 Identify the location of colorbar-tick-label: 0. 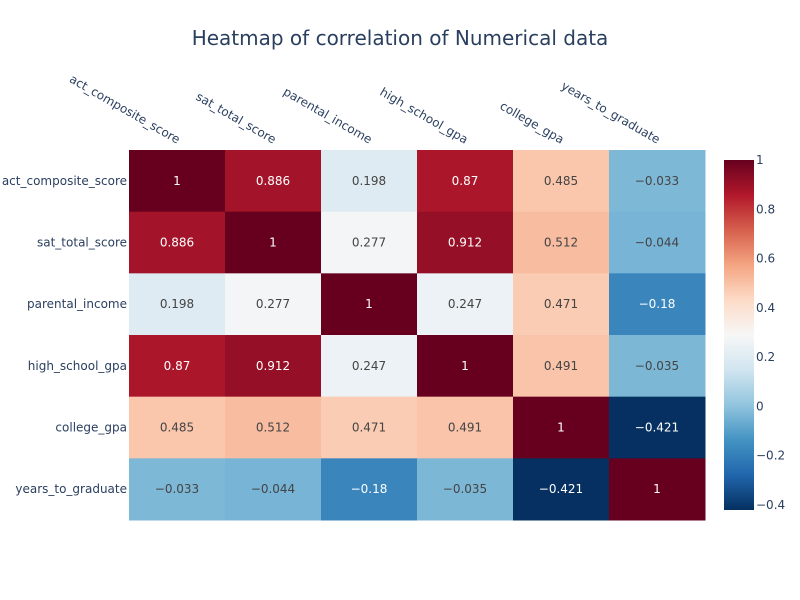
(760, 406).